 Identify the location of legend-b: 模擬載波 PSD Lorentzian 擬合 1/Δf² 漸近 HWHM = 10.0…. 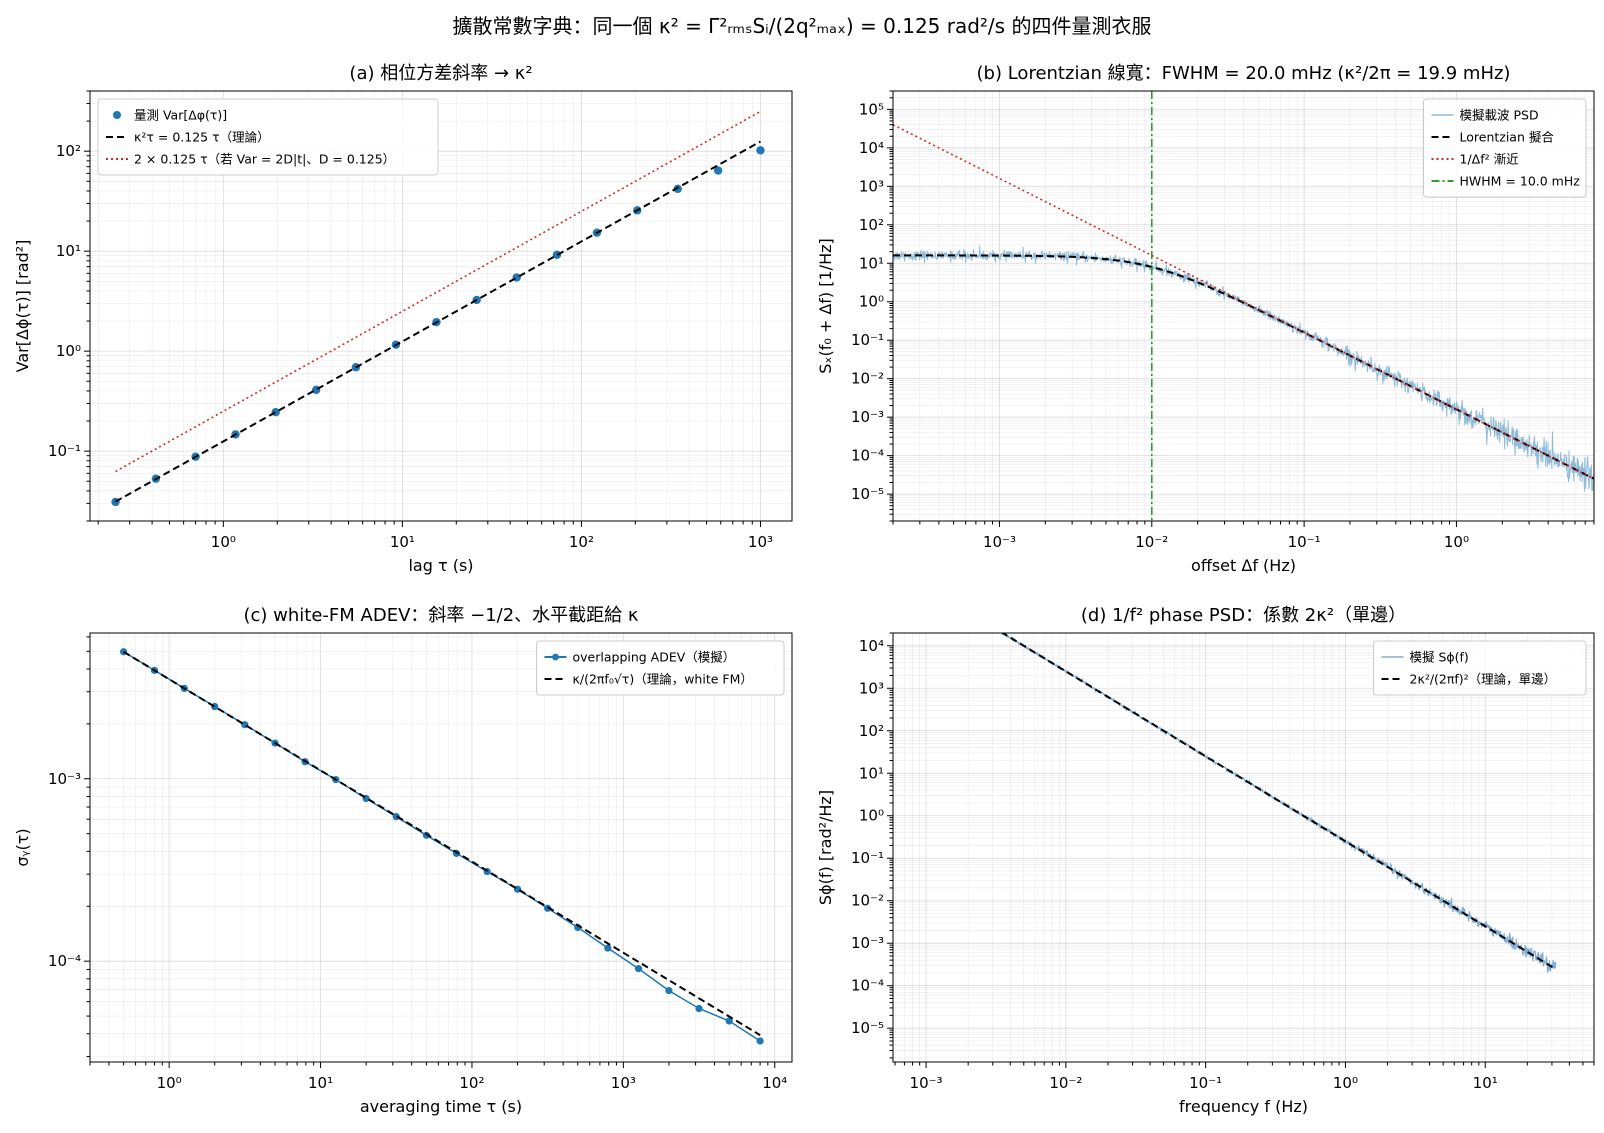
(1505, 148).